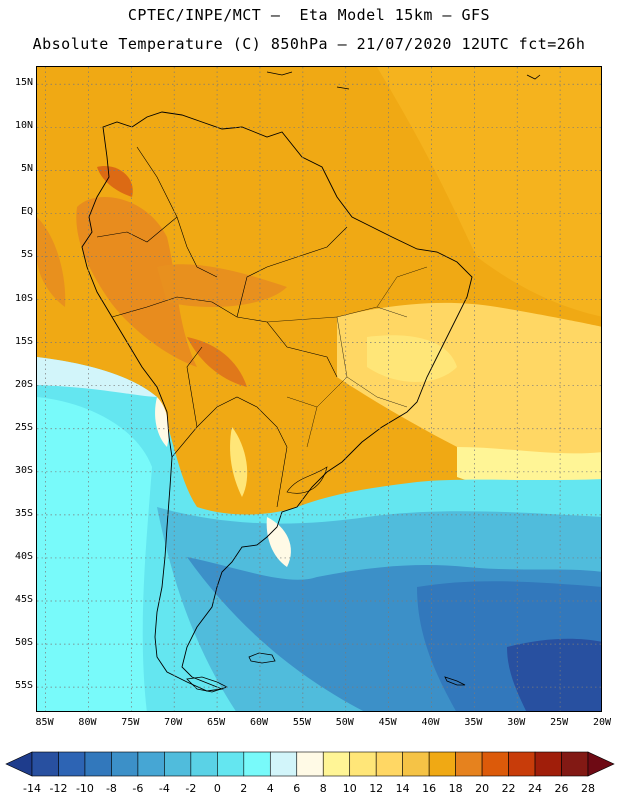 The height and width of the screenshot is (800, 618). What do you see at coordinates (403, 80) in the screenshot?
I see `caribbean-islands` at bounding box center [403, 80].